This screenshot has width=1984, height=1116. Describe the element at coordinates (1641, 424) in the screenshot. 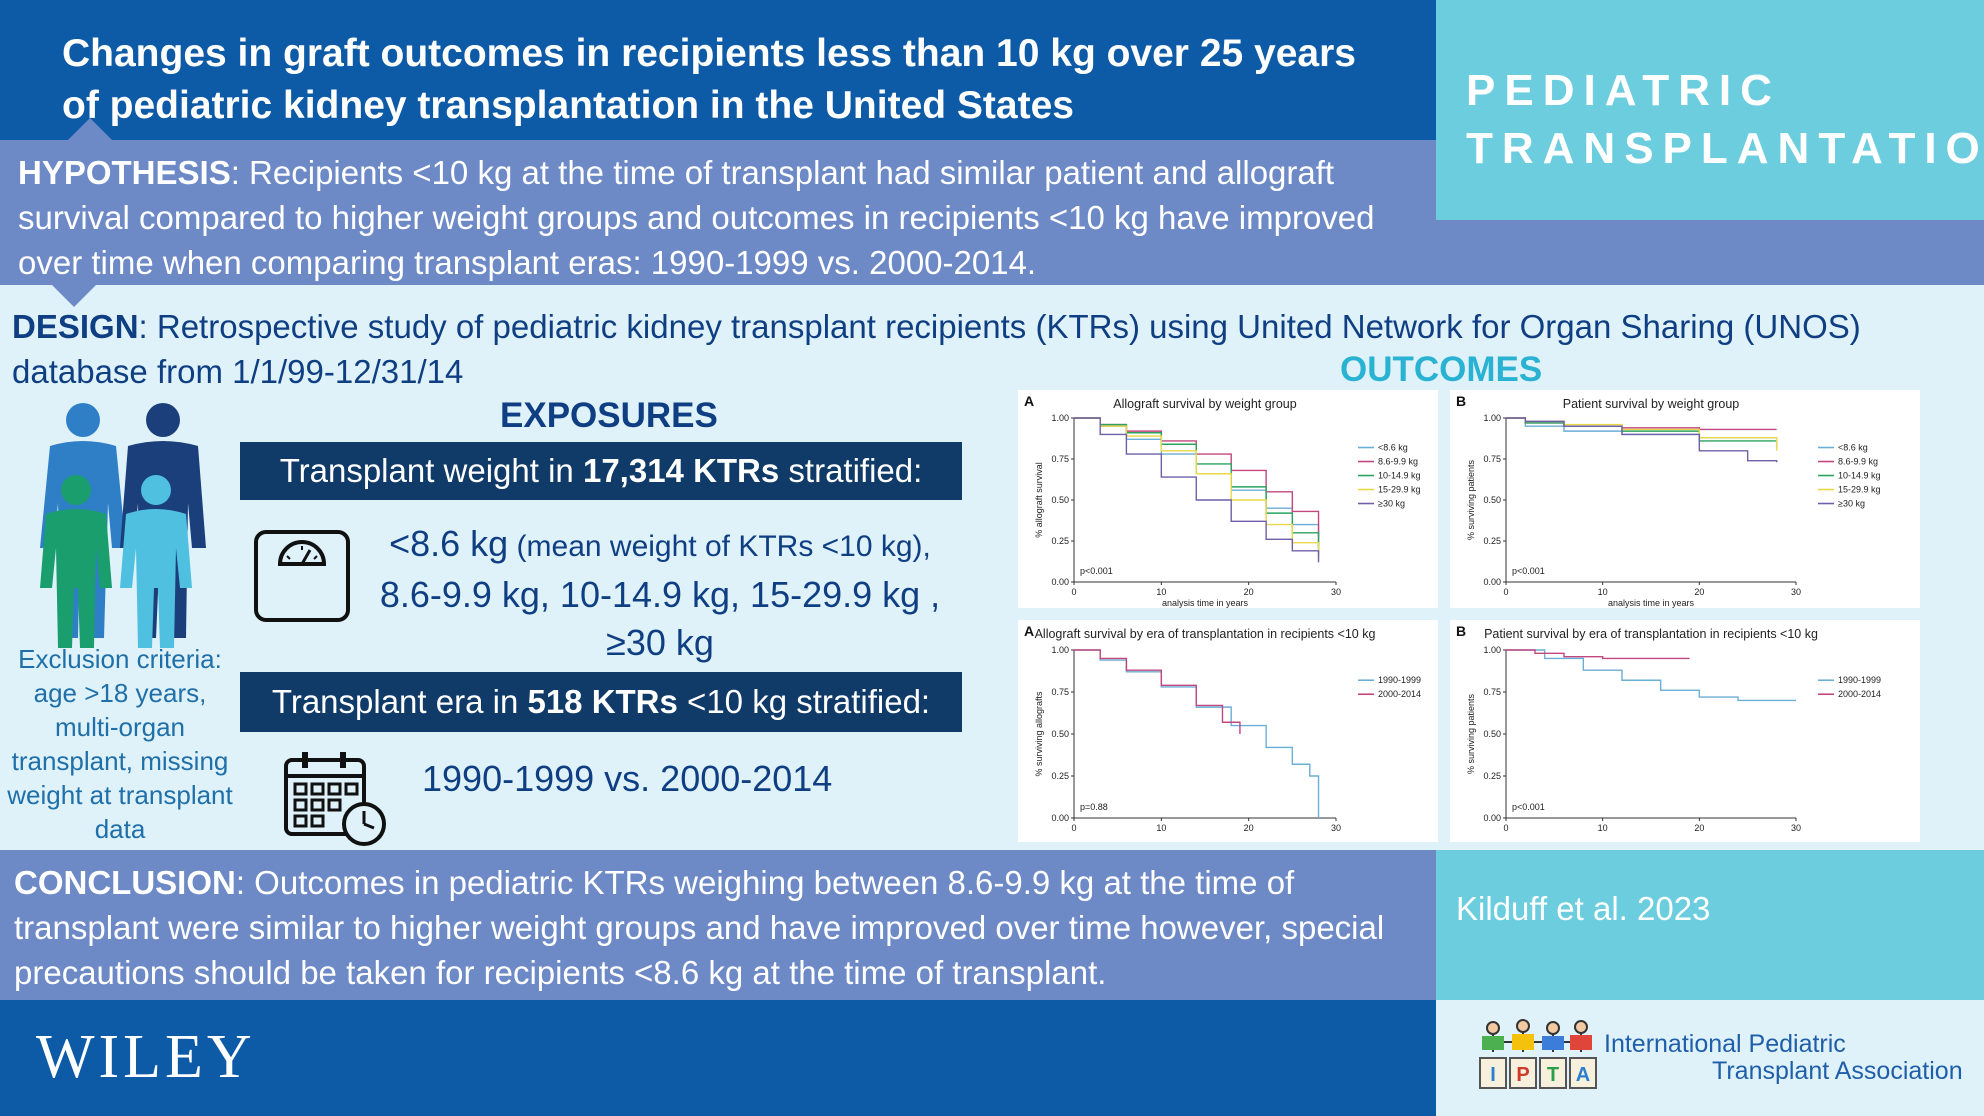

I see `series-line-8-6-9-9-kg` at that location.